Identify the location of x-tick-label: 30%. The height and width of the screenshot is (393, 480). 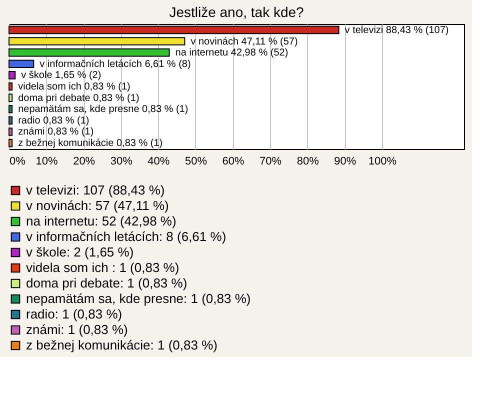
(121, 162).